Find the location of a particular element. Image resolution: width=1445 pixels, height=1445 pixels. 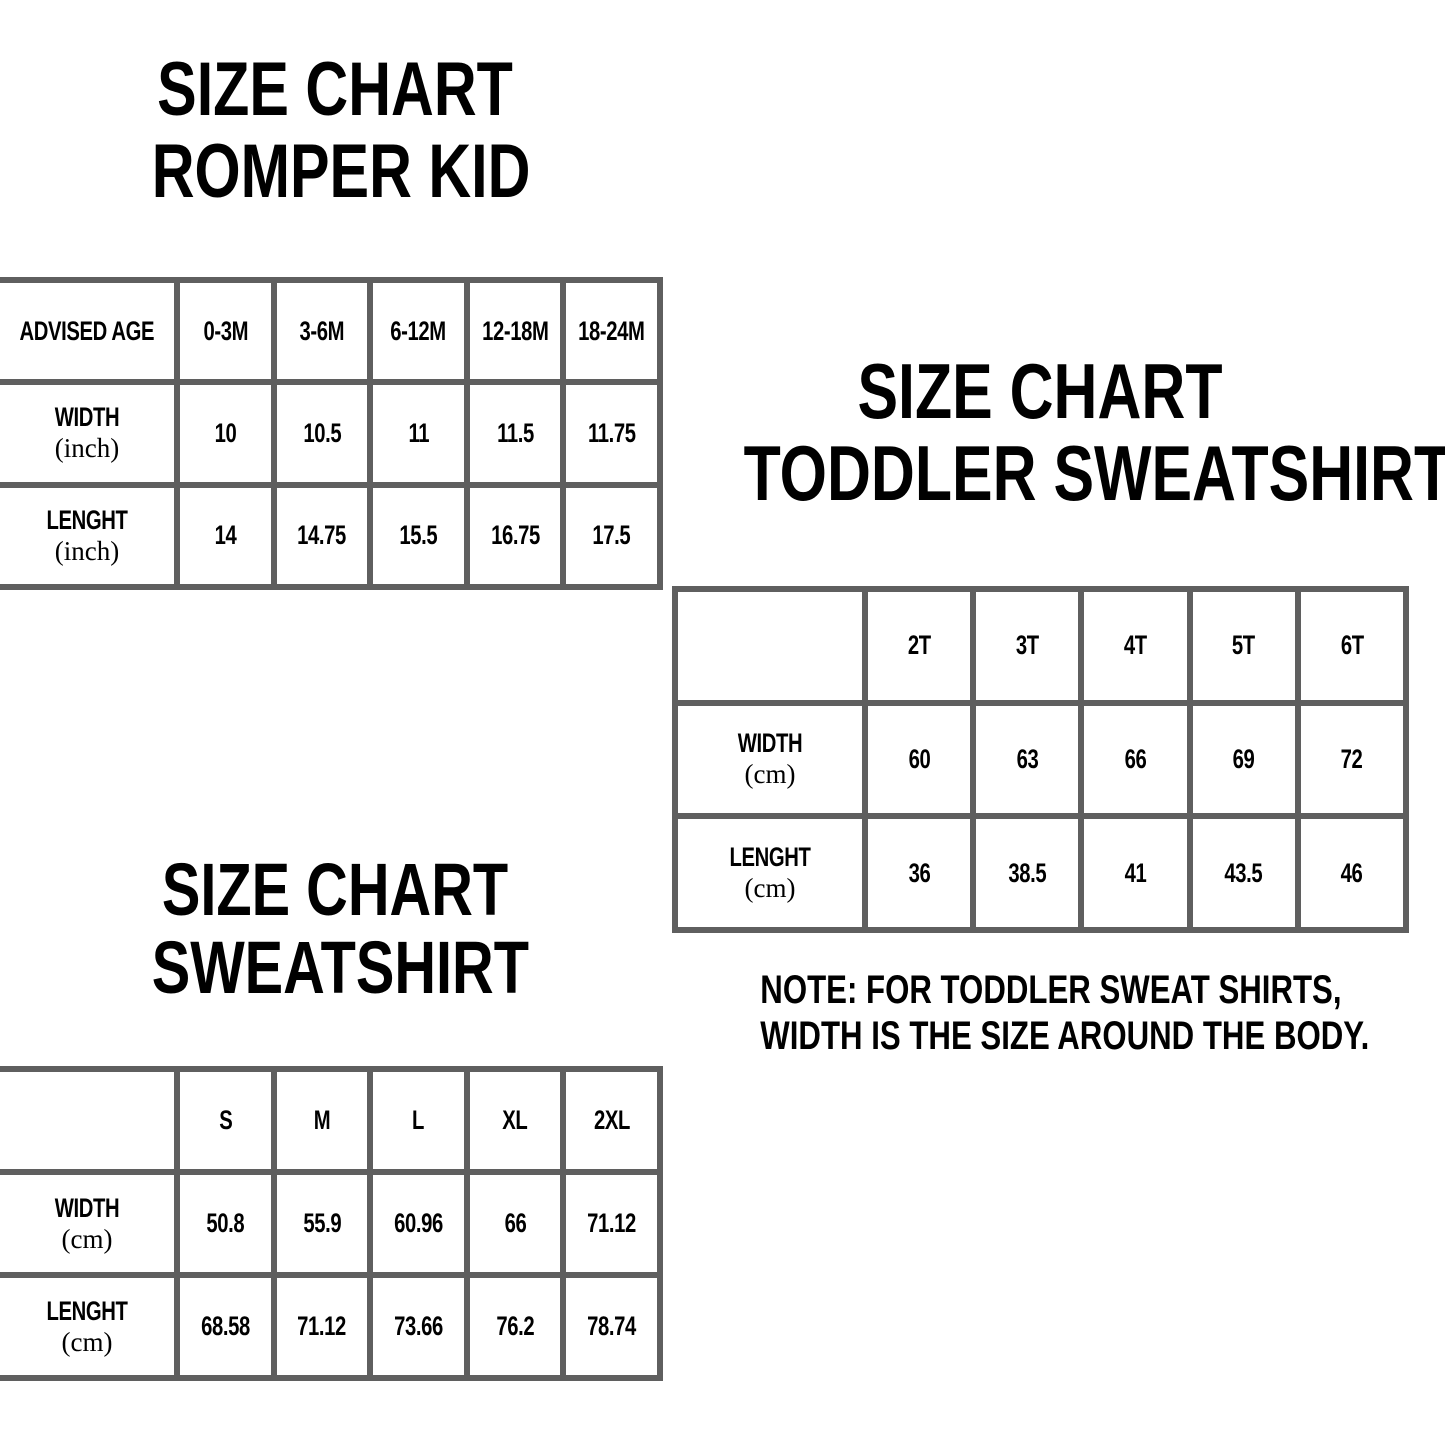

size-label: XL is located at coordinates (515, 1120).